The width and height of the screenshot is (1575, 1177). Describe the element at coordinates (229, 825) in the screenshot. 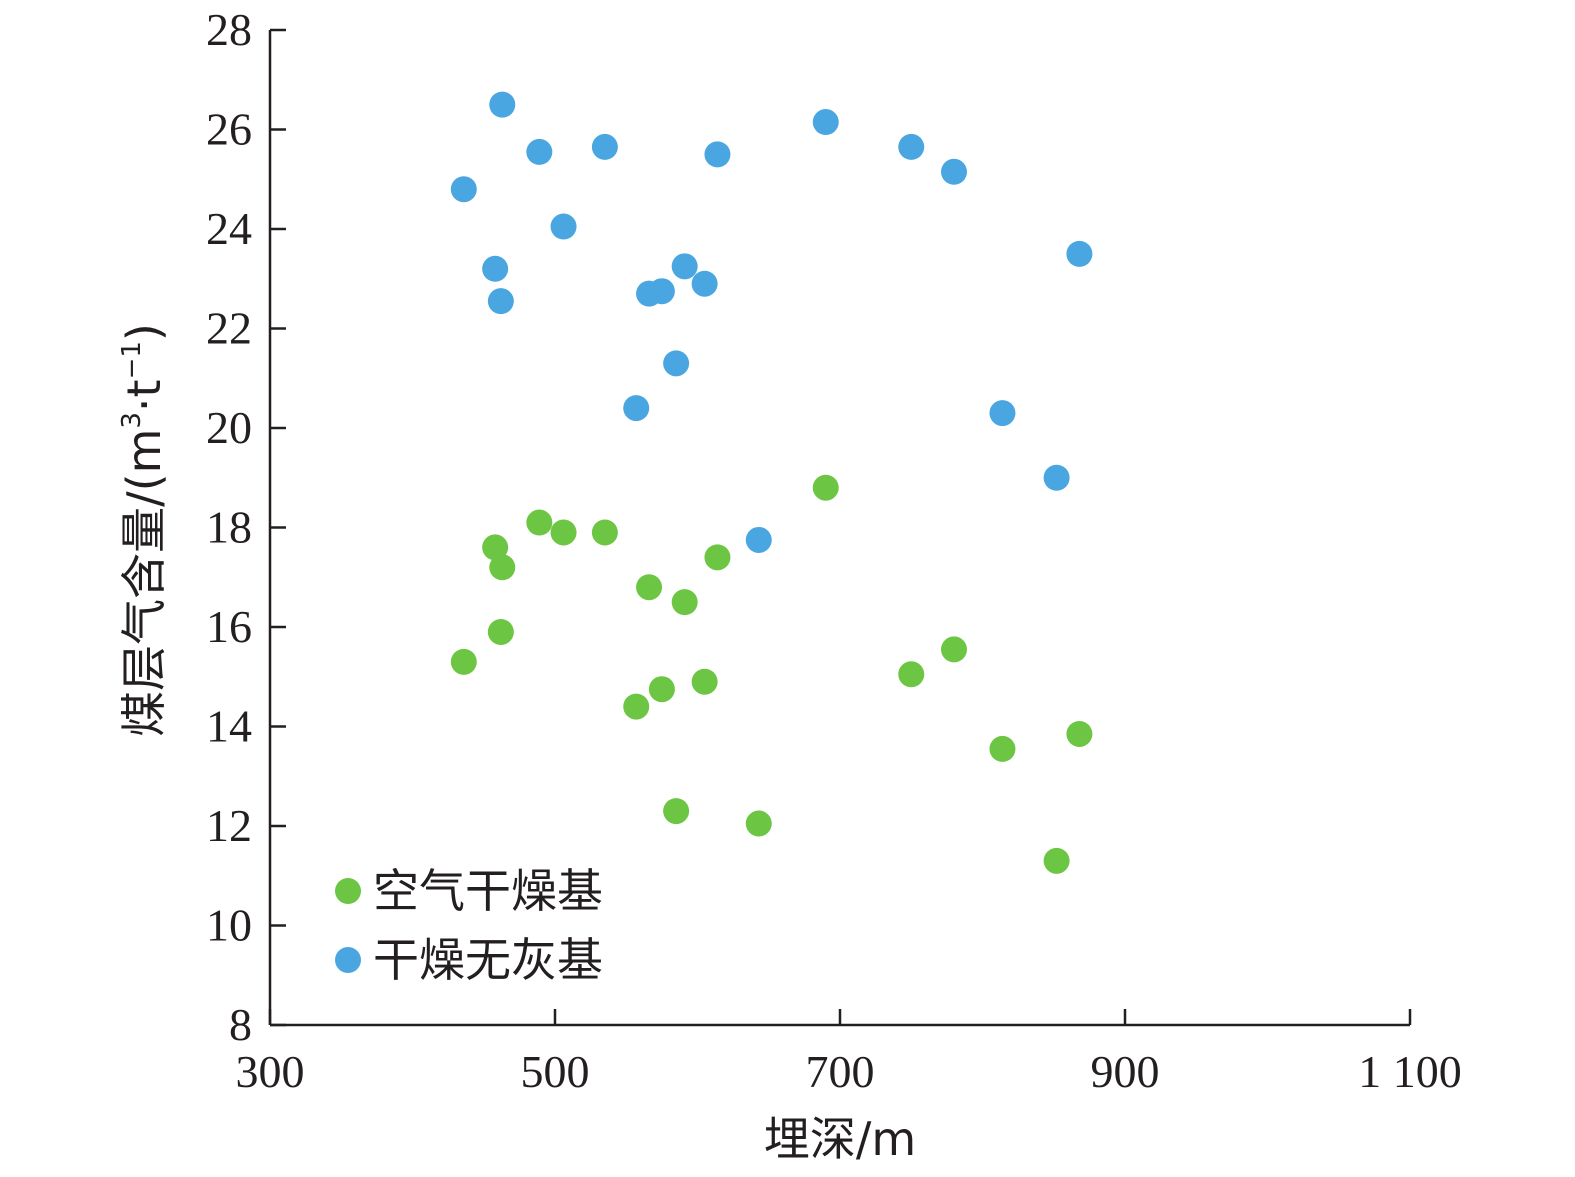

I see `y-tick-label: 12` at that location.